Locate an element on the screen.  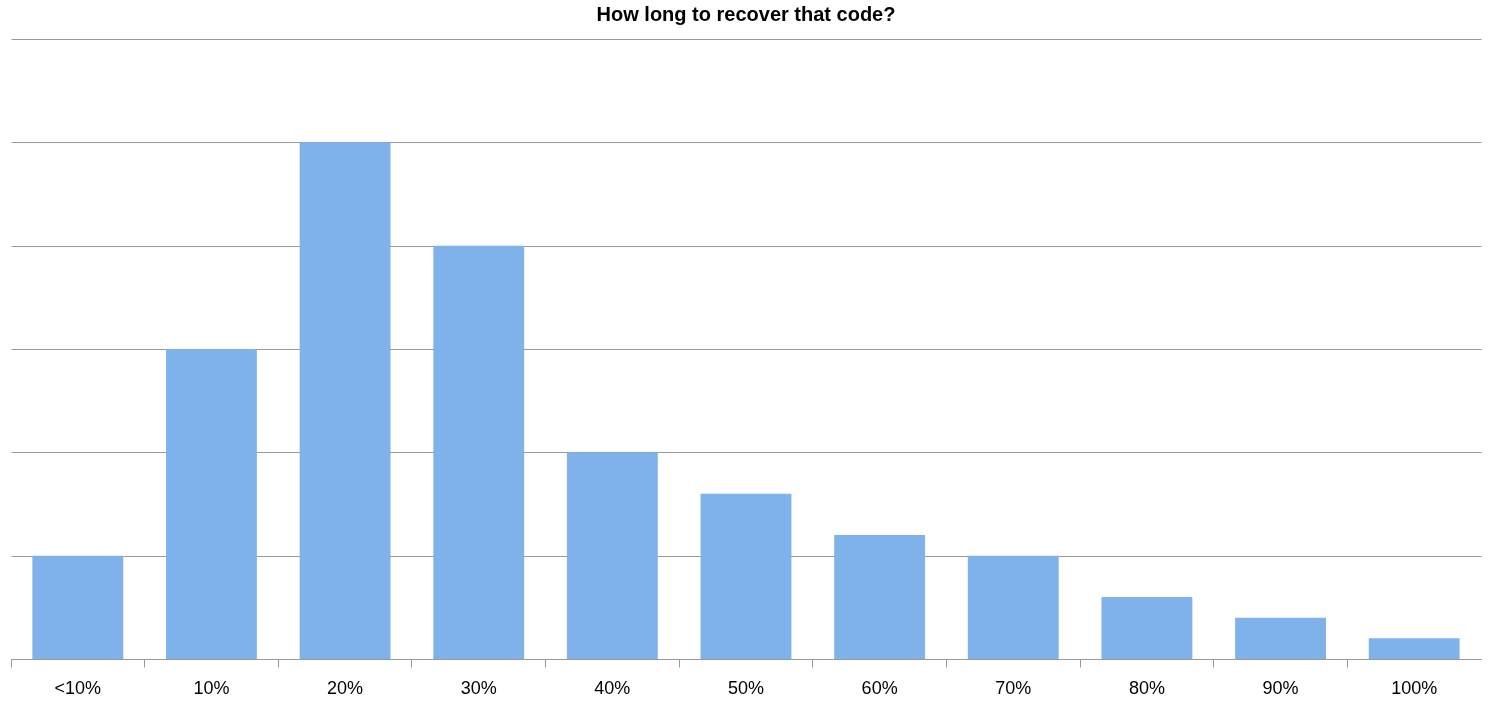
x-tick-label: 30% is located at coordinates (478, 687).